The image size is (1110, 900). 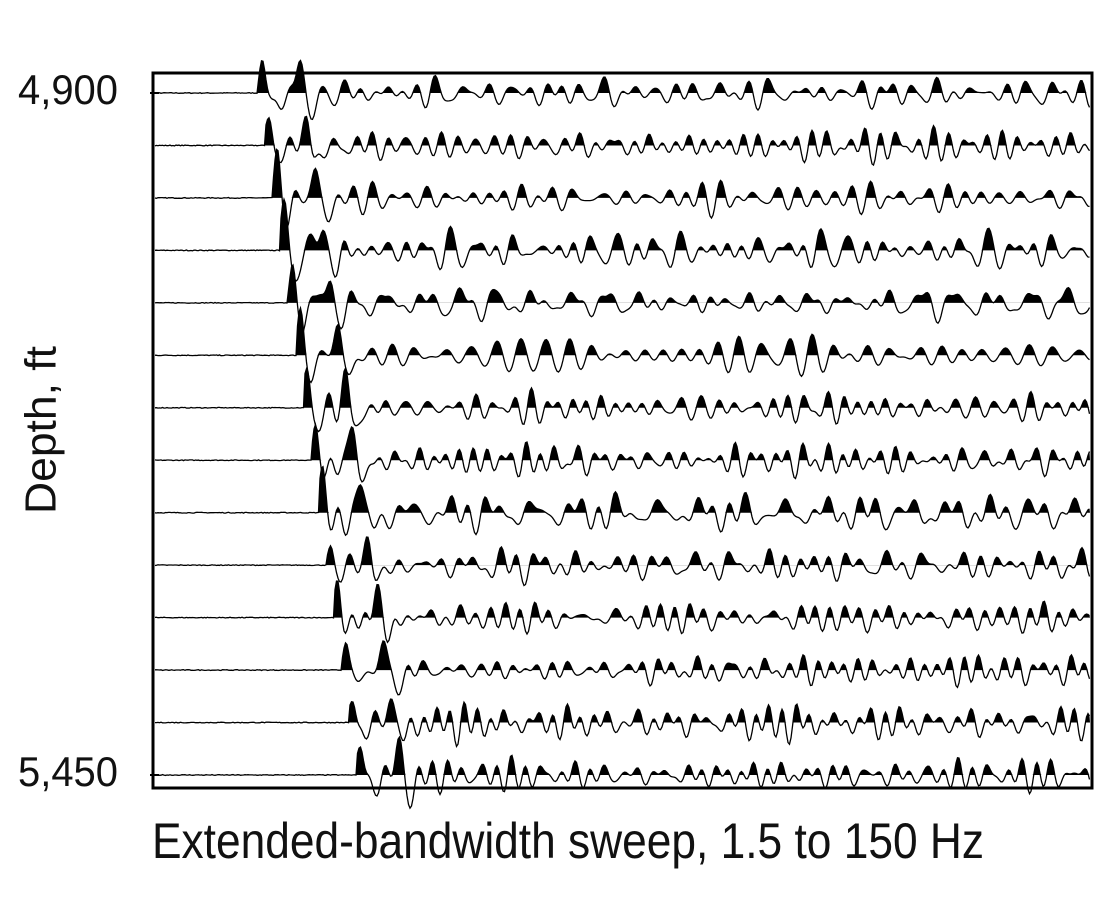 I want to click on y-axis-label: Depth, ft, so click(x=41, y=430).